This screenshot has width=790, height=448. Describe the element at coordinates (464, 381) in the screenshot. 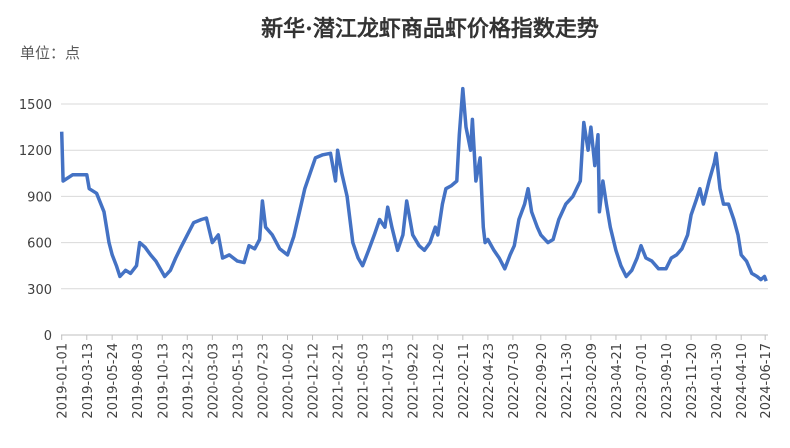

I see `x-tick-label: 2022-02-11` at that location.